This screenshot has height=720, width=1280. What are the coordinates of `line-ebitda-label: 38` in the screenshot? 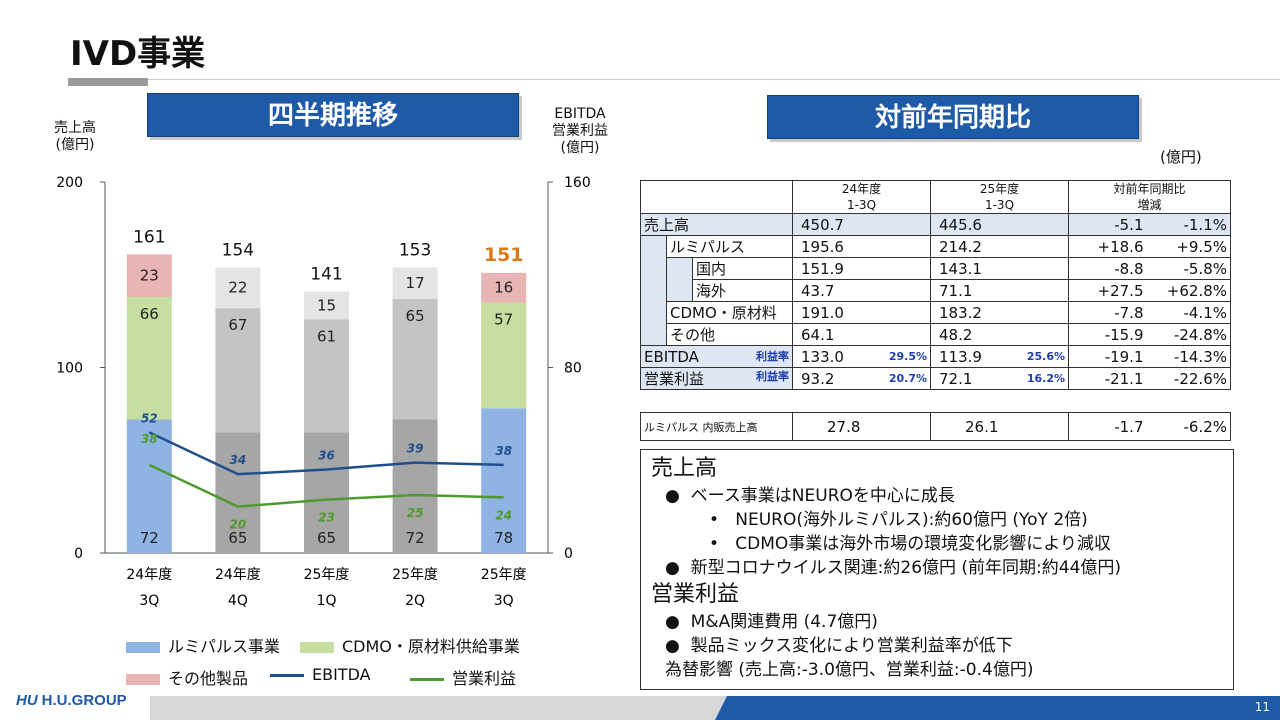 It's located at (503, 451).